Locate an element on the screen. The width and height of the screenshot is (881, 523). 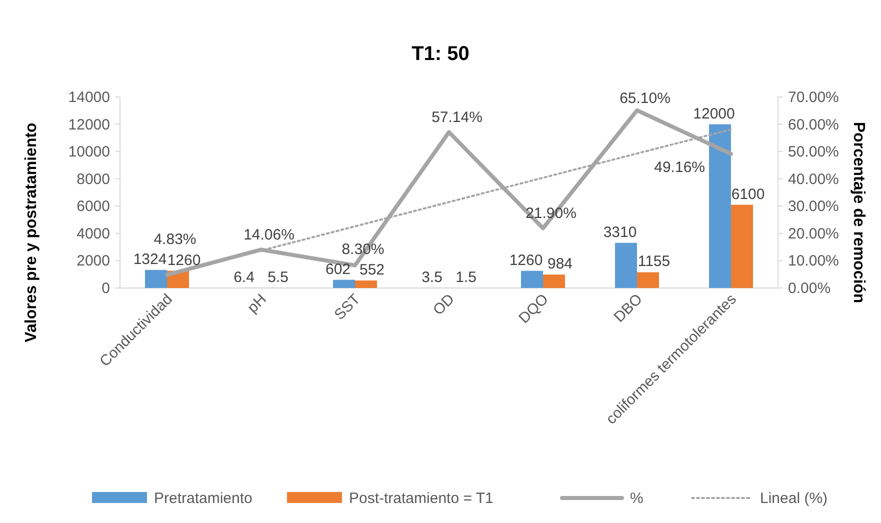
chart-title: T1: 50 is located at coordinates (441, 54).